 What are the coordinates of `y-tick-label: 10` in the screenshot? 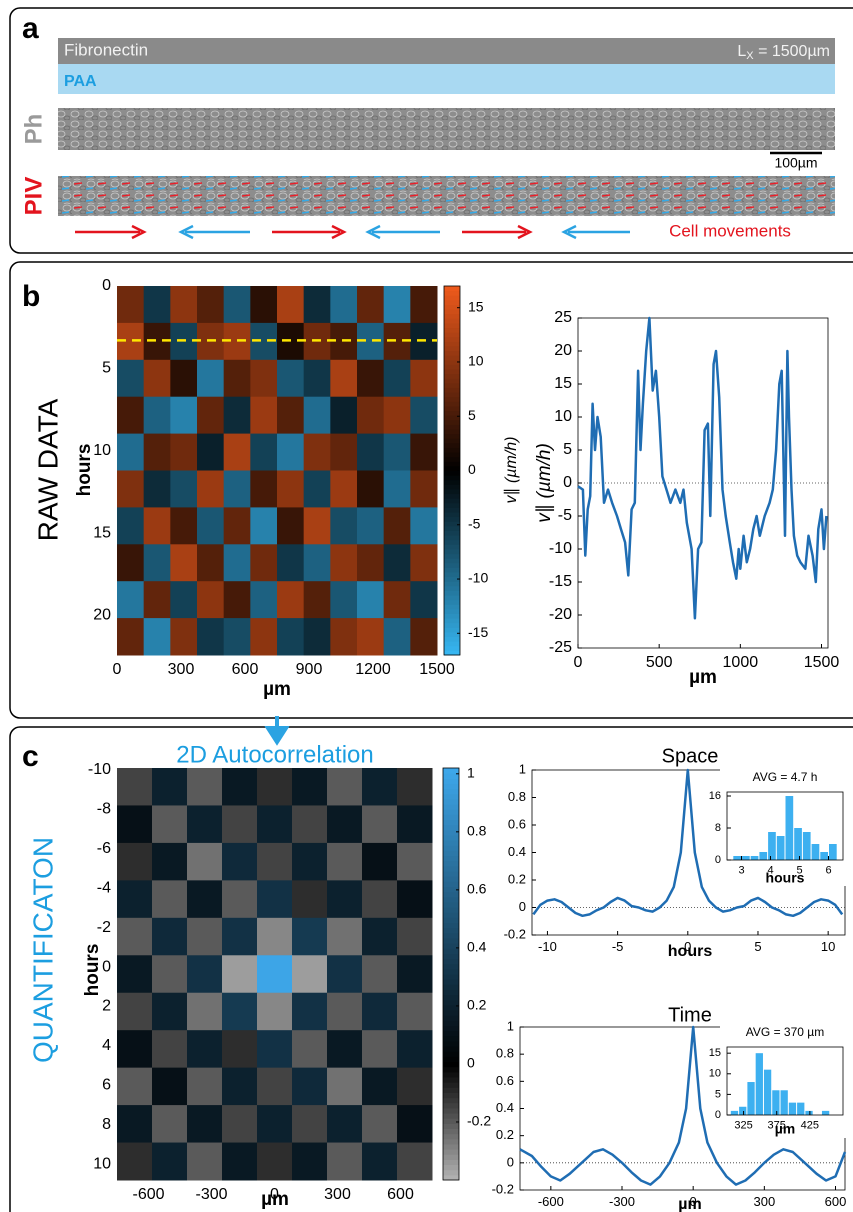 It's located at (102, 450).